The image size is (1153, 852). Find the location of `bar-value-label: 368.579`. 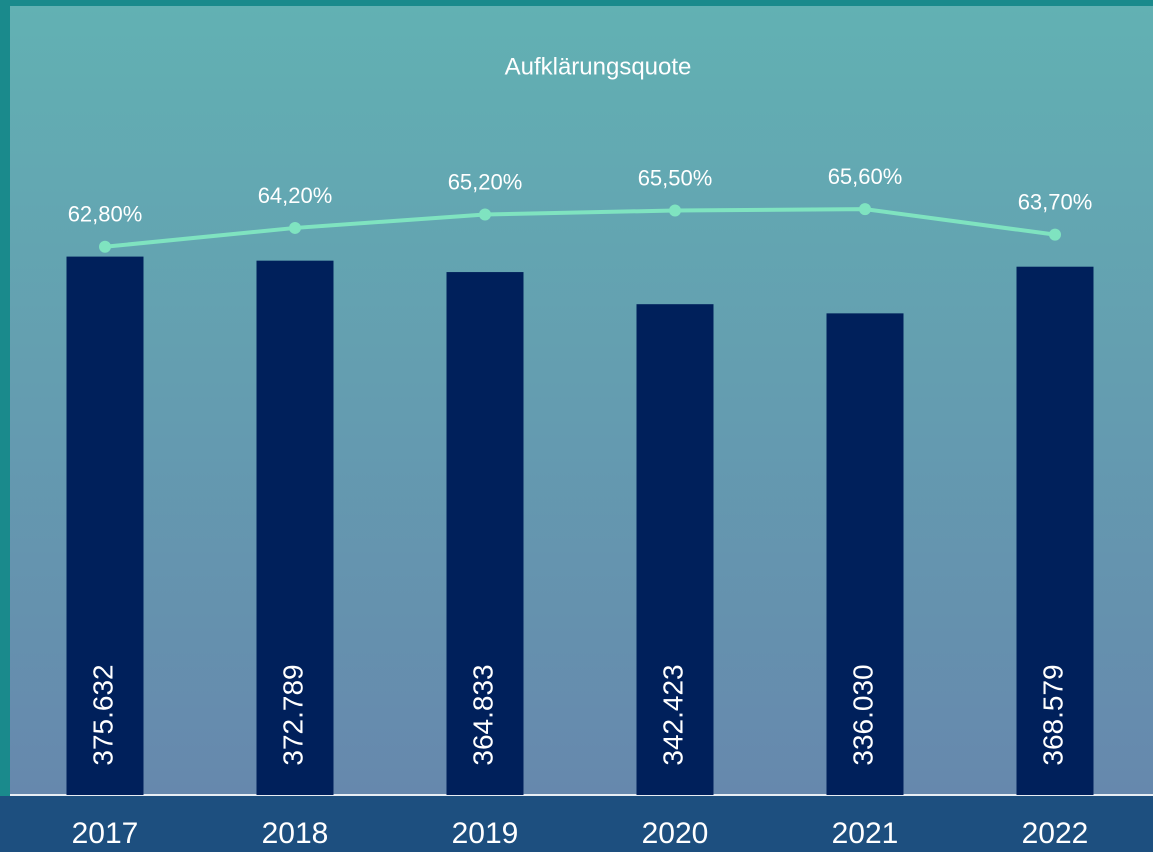

bar-value-label: 368.579 is located at coordinates (1052, 714).